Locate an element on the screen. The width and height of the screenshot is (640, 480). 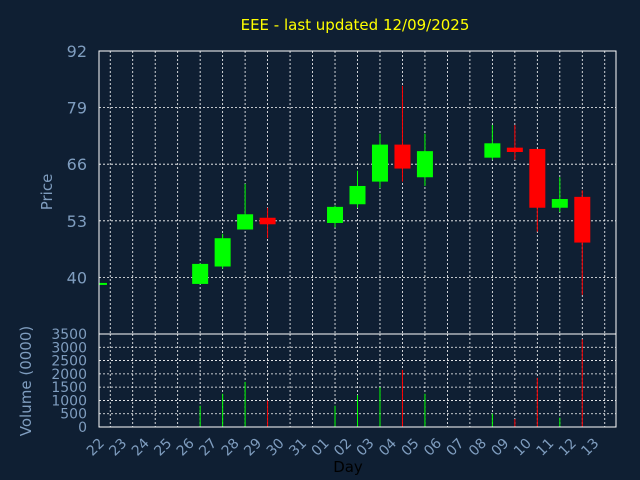
x-tick-label: 25 is located at coordinates (163, 448).